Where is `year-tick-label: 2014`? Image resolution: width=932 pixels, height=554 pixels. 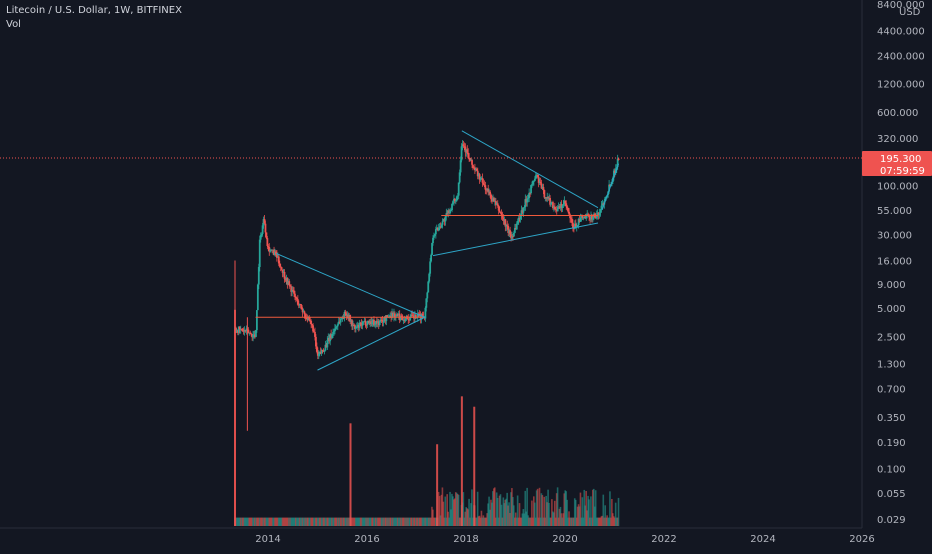 year-tick-label: 2014 is located at coordinates (267, 539).